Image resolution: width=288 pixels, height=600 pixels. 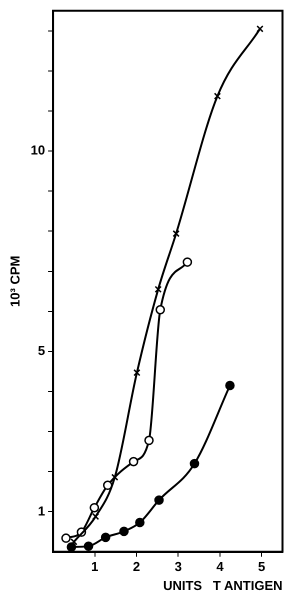 What do you see at coordinates (220, 566) in the screenshot?
I see `x-tick-label: 4` at bounding box center [220, 566].